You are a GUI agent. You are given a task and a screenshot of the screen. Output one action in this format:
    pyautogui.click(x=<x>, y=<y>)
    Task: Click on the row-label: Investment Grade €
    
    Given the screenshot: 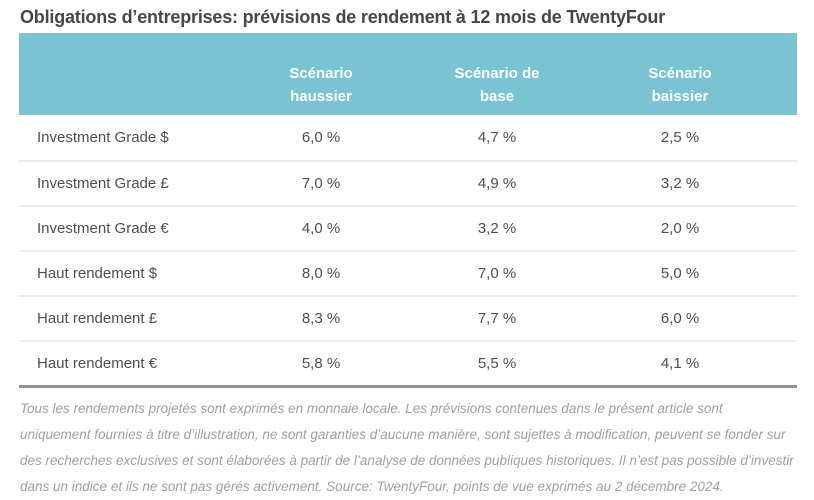 What is the action you would take?
    pyautogui.click(x=103, y=228)
    